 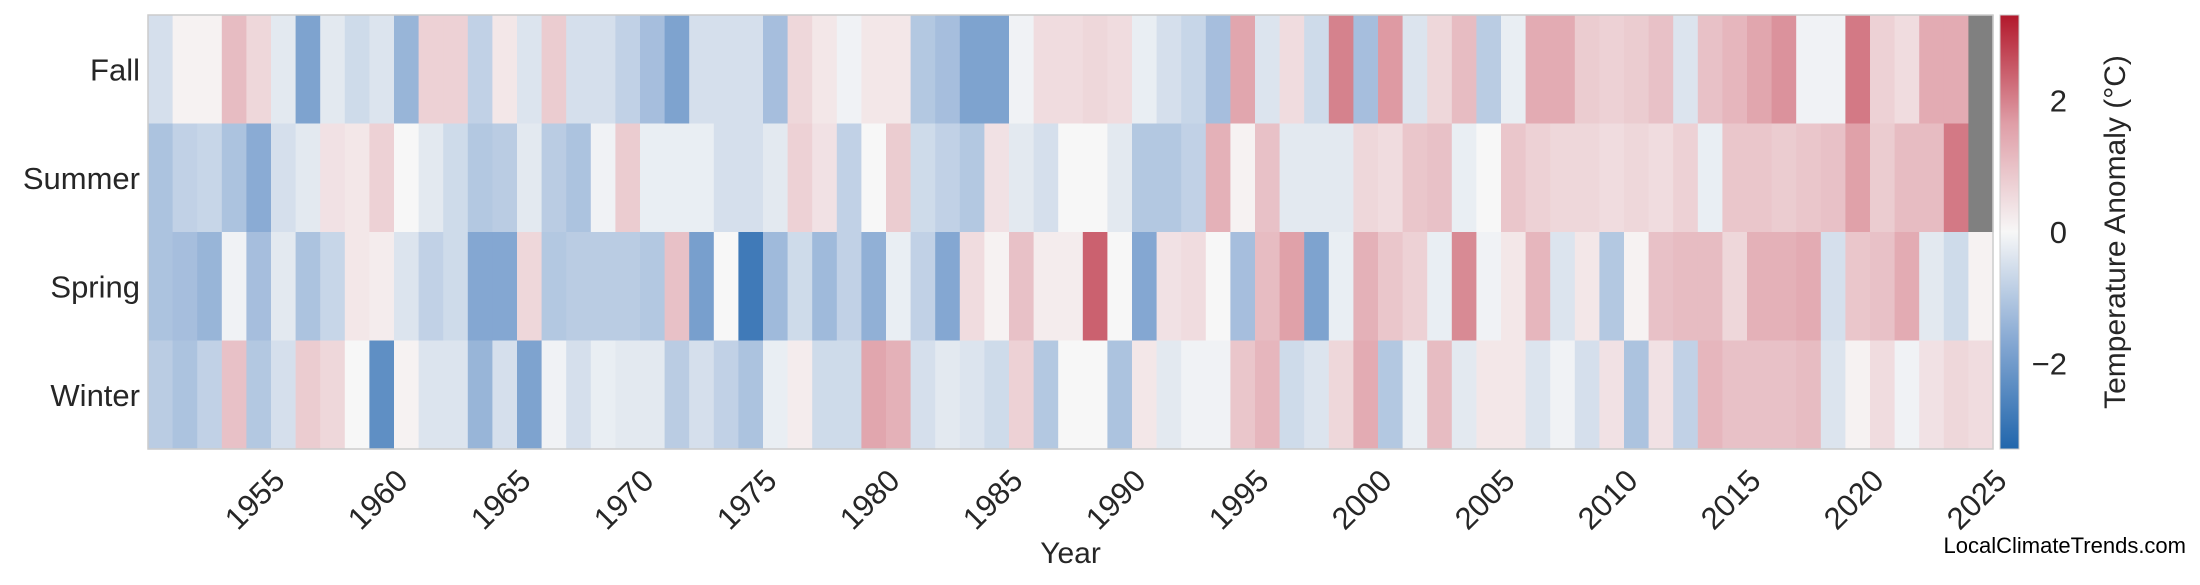 What do you see at coordinates (1239, 500) in the screenshot?
I see `x-tick-label: 1995` at bounding box center [1239, 500].